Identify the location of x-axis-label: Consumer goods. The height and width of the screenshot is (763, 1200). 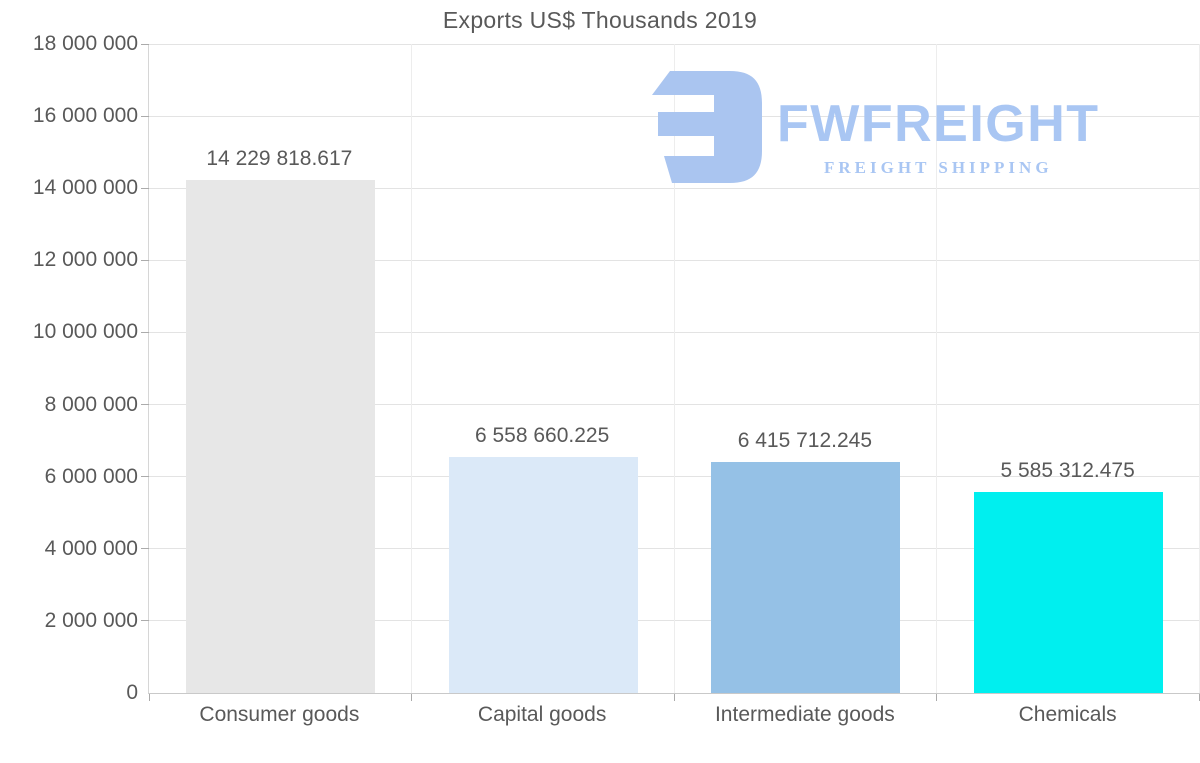
(279, 714).